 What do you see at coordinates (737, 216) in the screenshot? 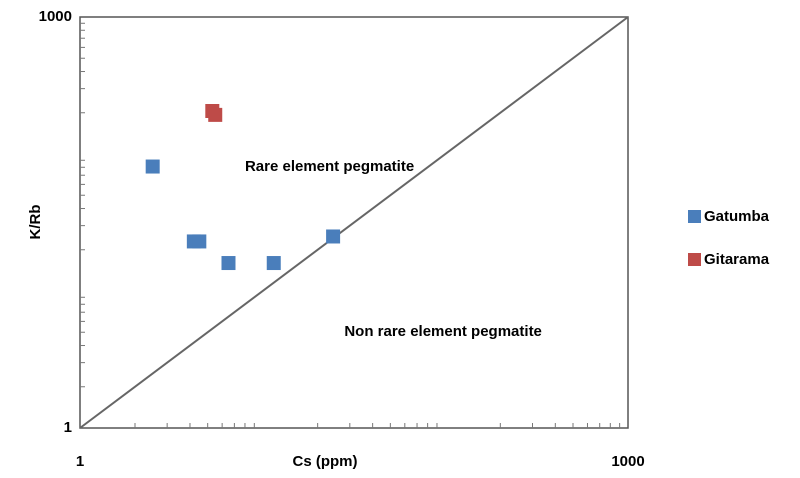
I see `legend-label: Gatumba` at bounding box center [737, 216].